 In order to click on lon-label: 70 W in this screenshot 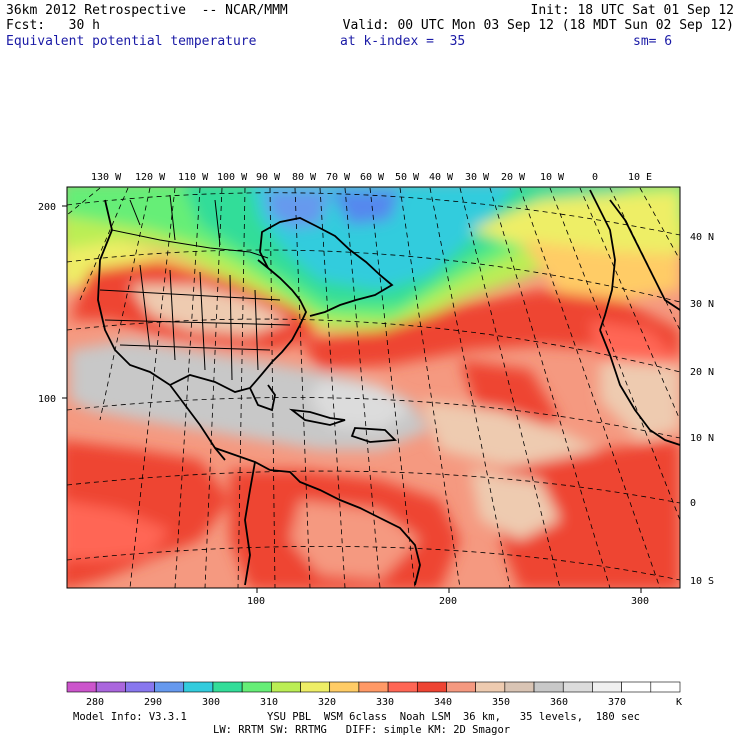, I will do `click(338, 177)`.